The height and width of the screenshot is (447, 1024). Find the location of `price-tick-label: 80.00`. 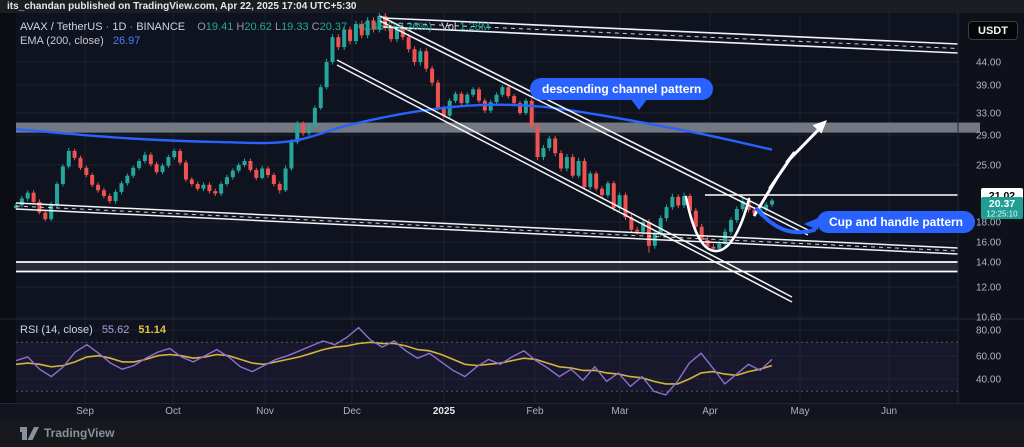

price-tick-label: 80.00 is located at coordinates (988, 331).